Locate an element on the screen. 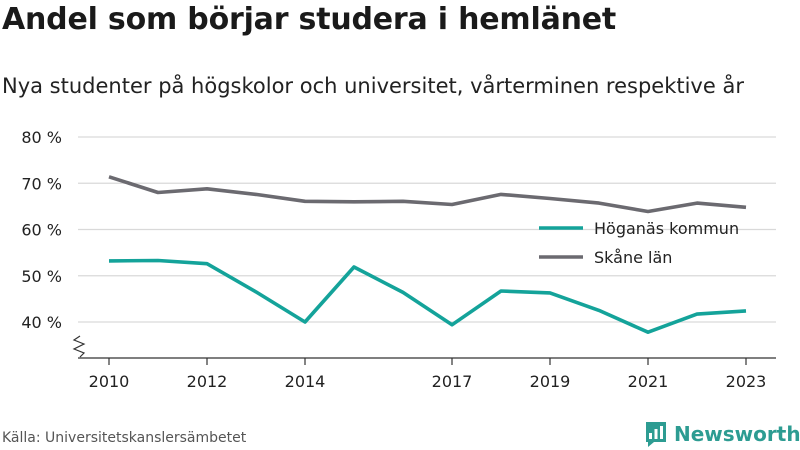 The height and width of the screenshot is (450, 800). brand: Newsworthy is located at coordinates (722, 434).